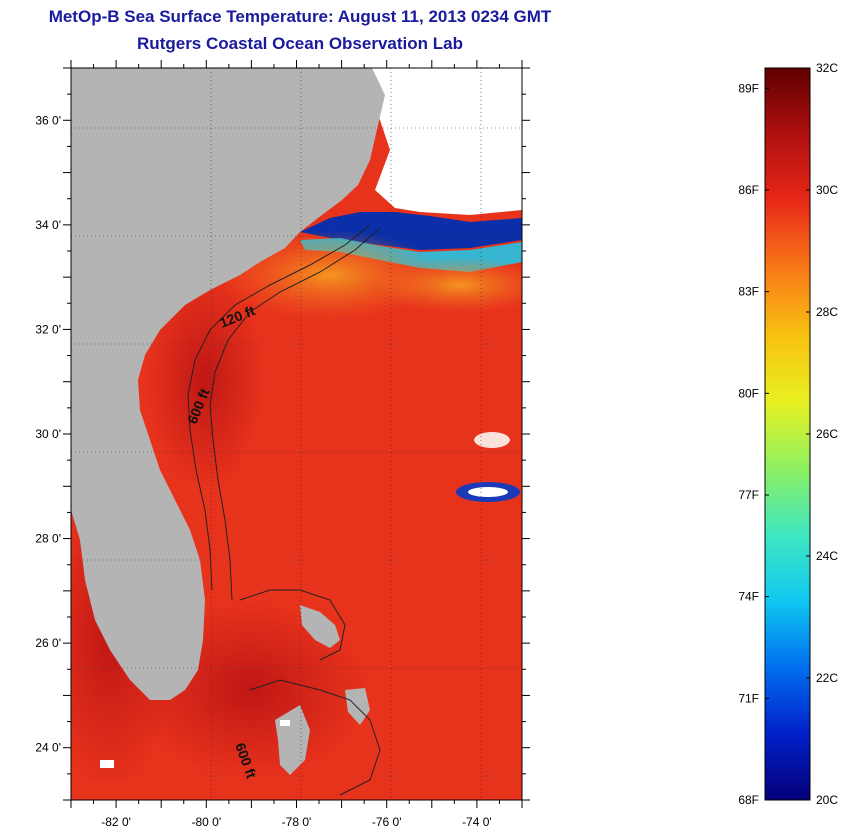 The image size is (848, 832). What do you see at coordinates (48, 539) in the screenshot?
I see `lat-tick-label: 28 0'` at bounding box center [48, 539].